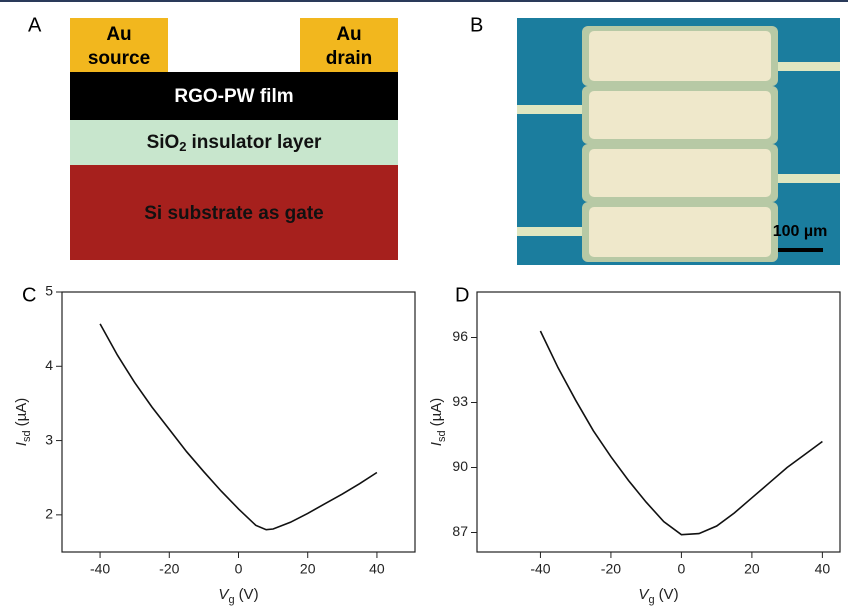 The height and width of the screenshot is (611, 848). I want to click on drain-text: drain, so click(349, 58).